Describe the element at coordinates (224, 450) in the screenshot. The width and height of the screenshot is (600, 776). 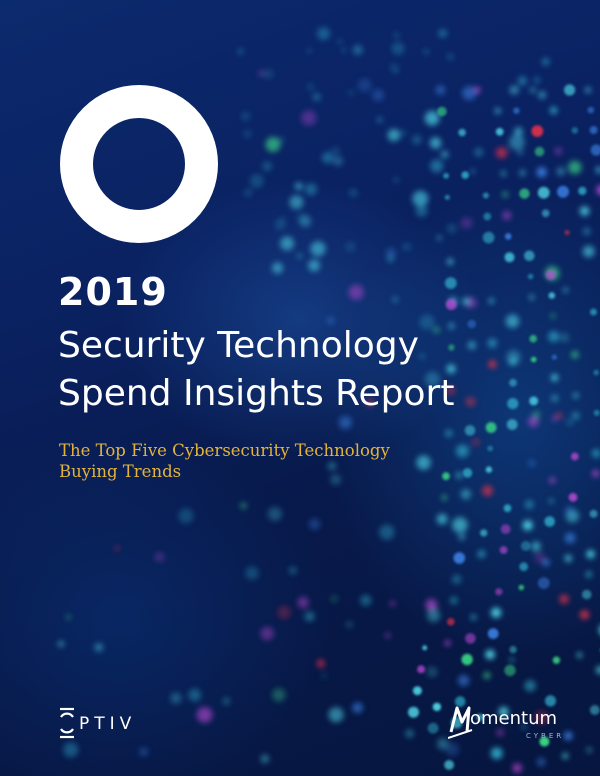
I see `report-subtitle-line-1: The Top Five Cybersecurity Technology` at that location.